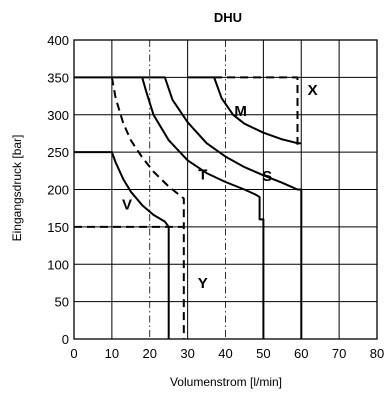  Describe the element at coordinates (301, 353) in the screenshot. I see `x-tick-label: 60` at that location.